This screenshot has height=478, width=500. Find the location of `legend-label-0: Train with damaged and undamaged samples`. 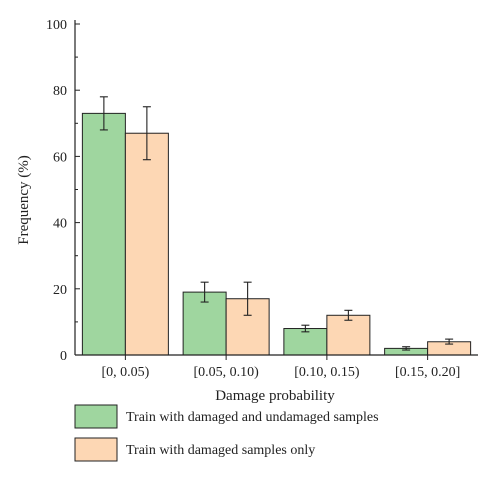

legend-label-0: Train with damaged and undamaged samples is located at coordinates (252, 417).